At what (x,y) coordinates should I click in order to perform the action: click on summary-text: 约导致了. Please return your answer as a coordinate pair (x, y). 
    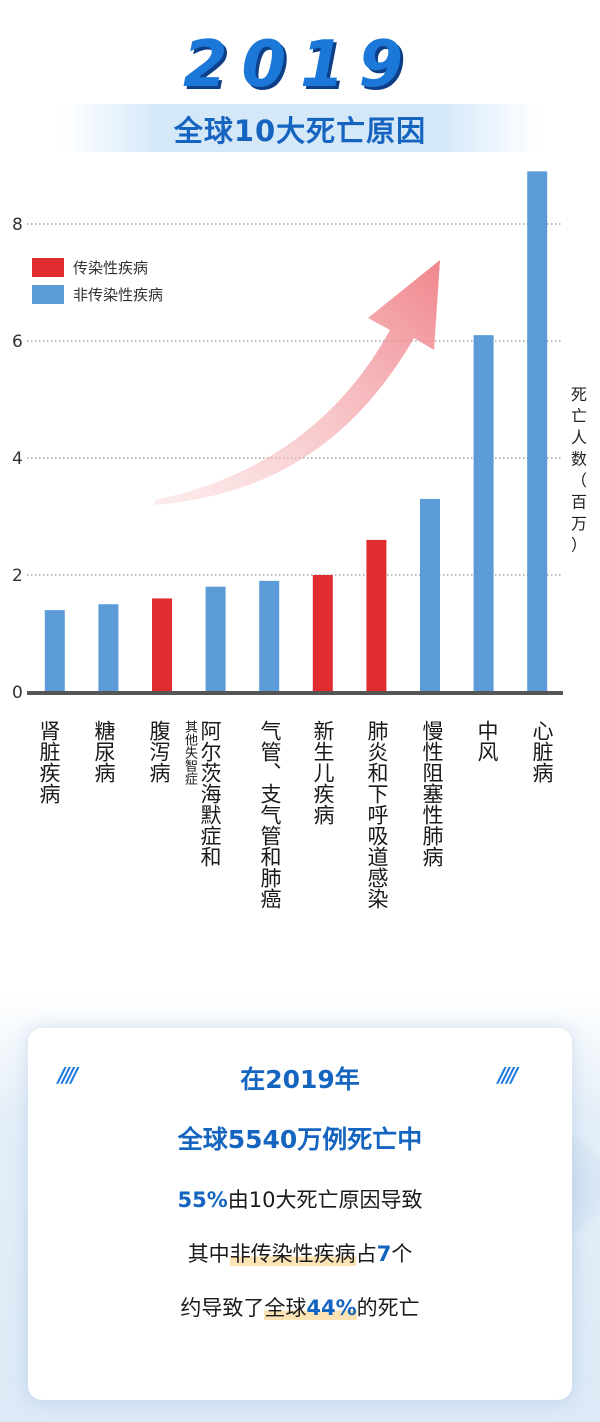
    Looking at the image, I should click on (222, 1308).